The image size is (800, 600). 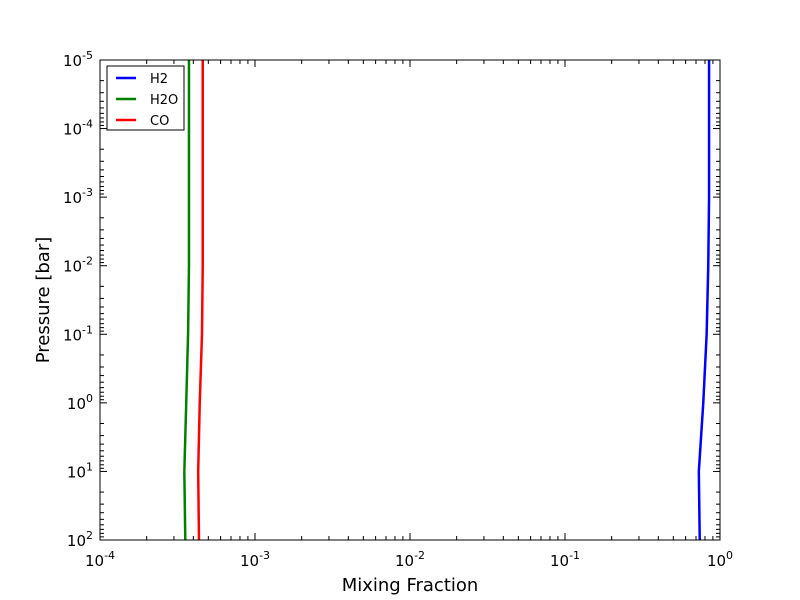 I want to click on legend-label-co: CO, so click(x=159, y=121).